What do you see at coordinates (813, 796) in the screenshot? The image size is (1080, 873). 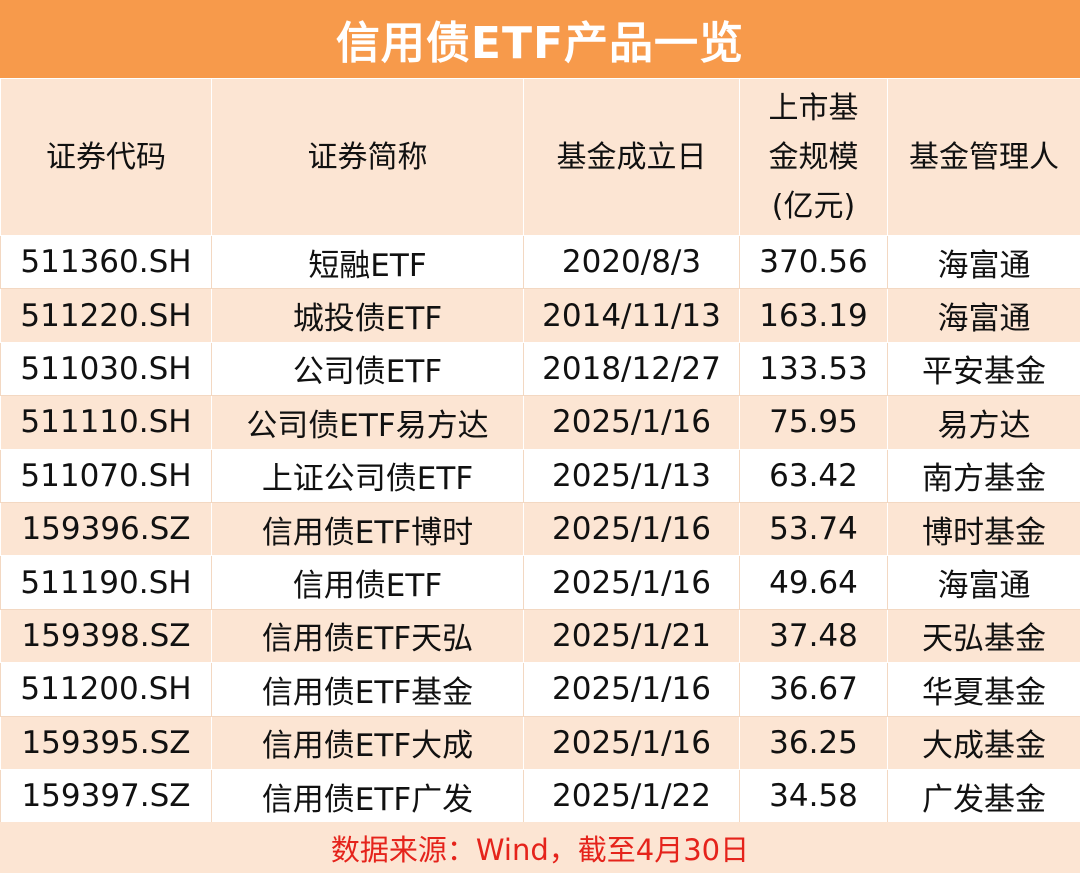 I see `cell-scale: 34.58` at bounding box center [813, 796].